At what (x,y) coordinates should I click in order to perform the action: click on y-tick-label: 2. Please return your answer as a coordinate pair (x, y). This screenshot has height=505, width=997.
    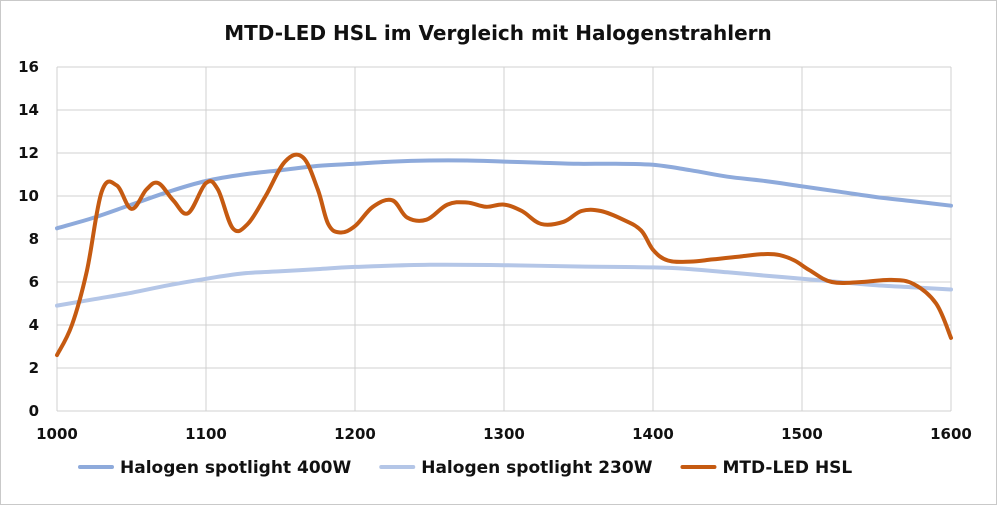
    Looking at the image, I should click on (34, 368).